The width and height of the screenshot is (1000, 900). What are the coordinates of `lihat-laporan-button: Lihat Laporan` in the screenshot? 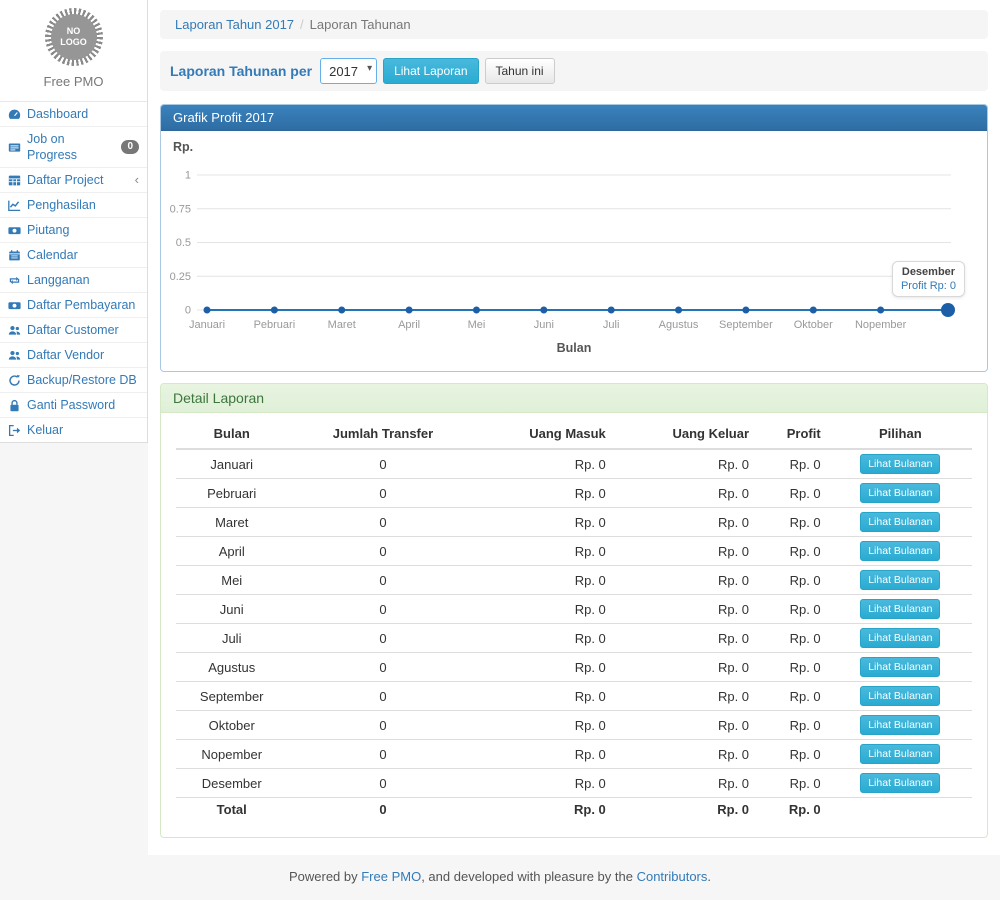 It's located at (431, 71).